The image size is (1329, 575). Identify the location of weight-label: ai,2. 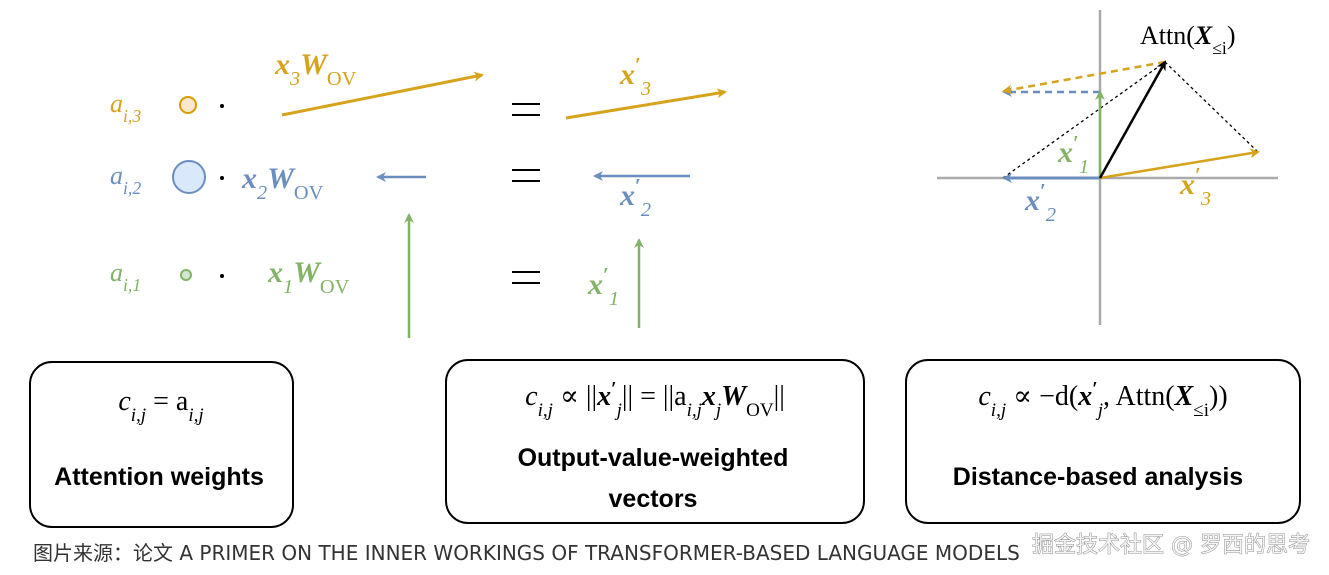
(125, 179).